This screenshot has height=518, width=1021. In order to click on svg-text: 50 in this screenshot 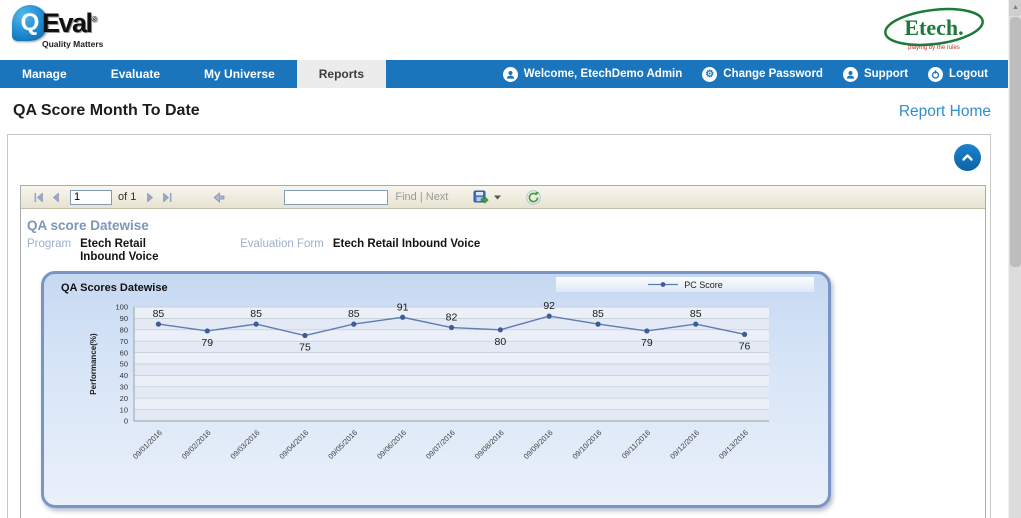, I will do `click(124, 364)`.